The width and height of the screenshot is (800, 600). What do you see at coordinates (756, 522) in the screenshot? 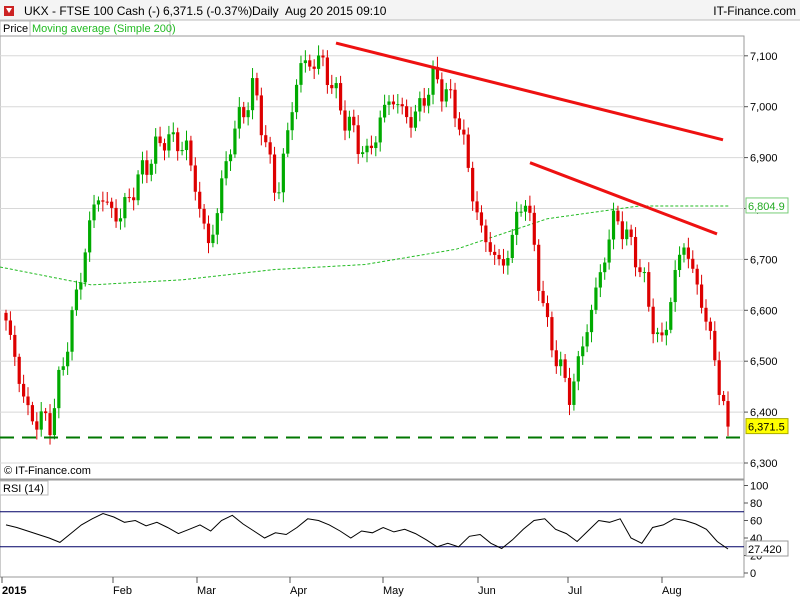
I see `rsi-tick-label: 60` at bounding box center [756, 522].